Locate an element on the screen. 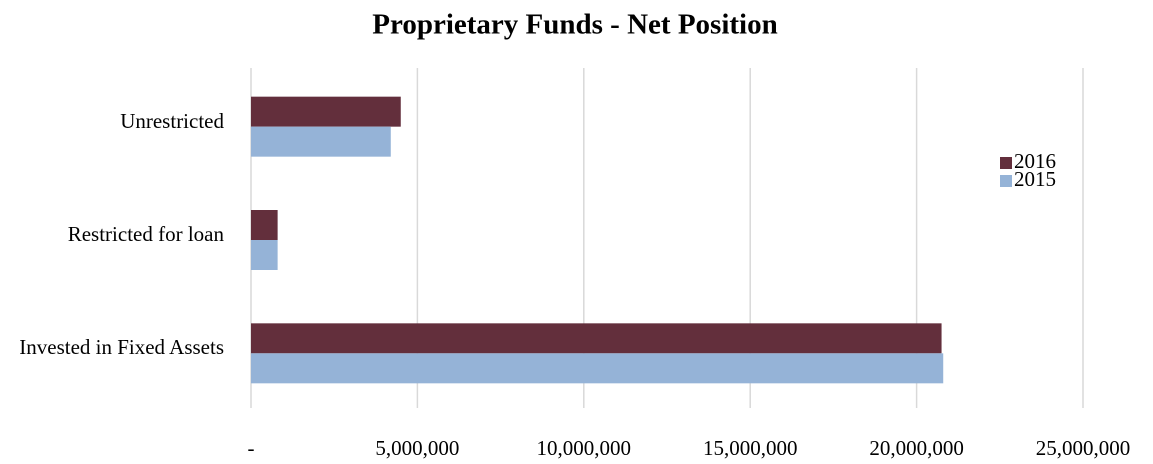  x-tick-label: 25,000,000 is located at coordinates (1083, 448).